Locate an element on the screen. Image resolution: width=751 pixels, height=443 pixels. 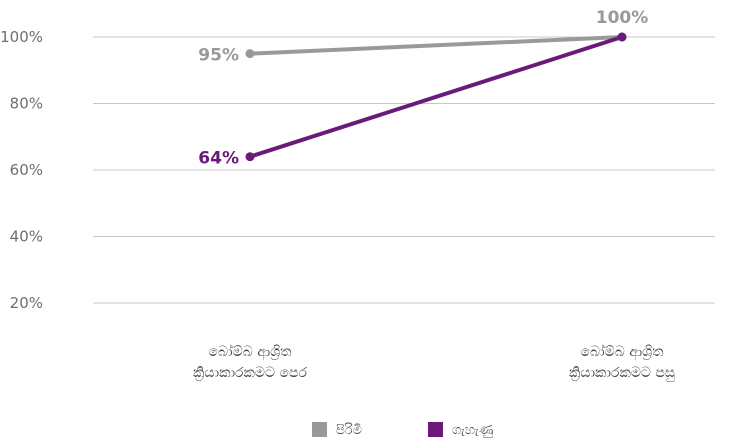
series-lines is located at coordinates (436, 97).